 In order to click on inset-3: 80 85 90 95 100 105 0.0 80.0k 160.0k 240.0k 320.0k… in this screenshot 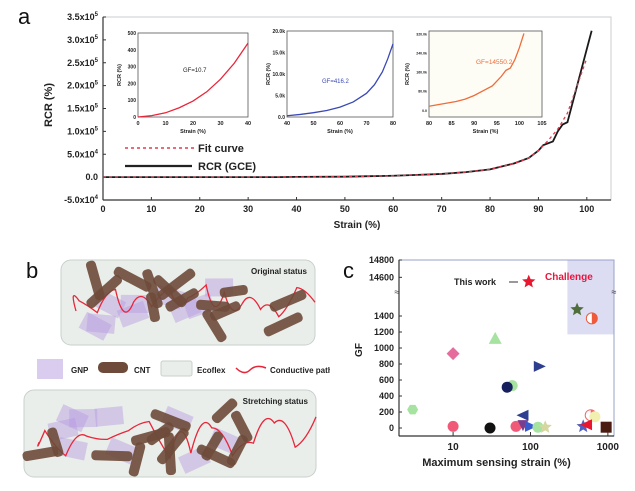, I will do `click(476, 82)`.